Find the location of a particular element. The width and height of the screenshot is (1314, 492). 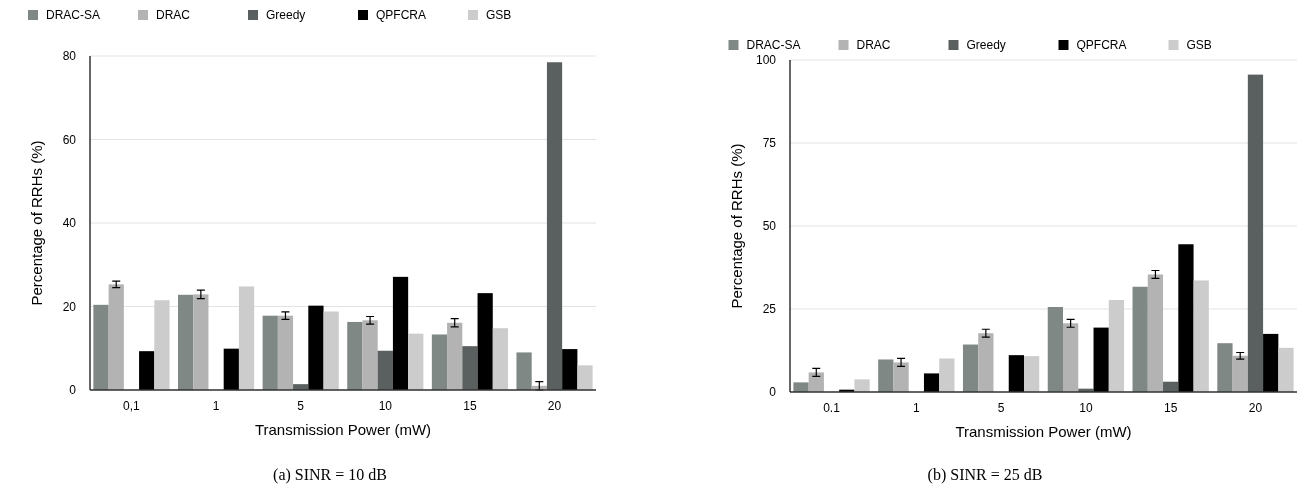

y-tick-label: 50 is located at coordinates (769, 226).